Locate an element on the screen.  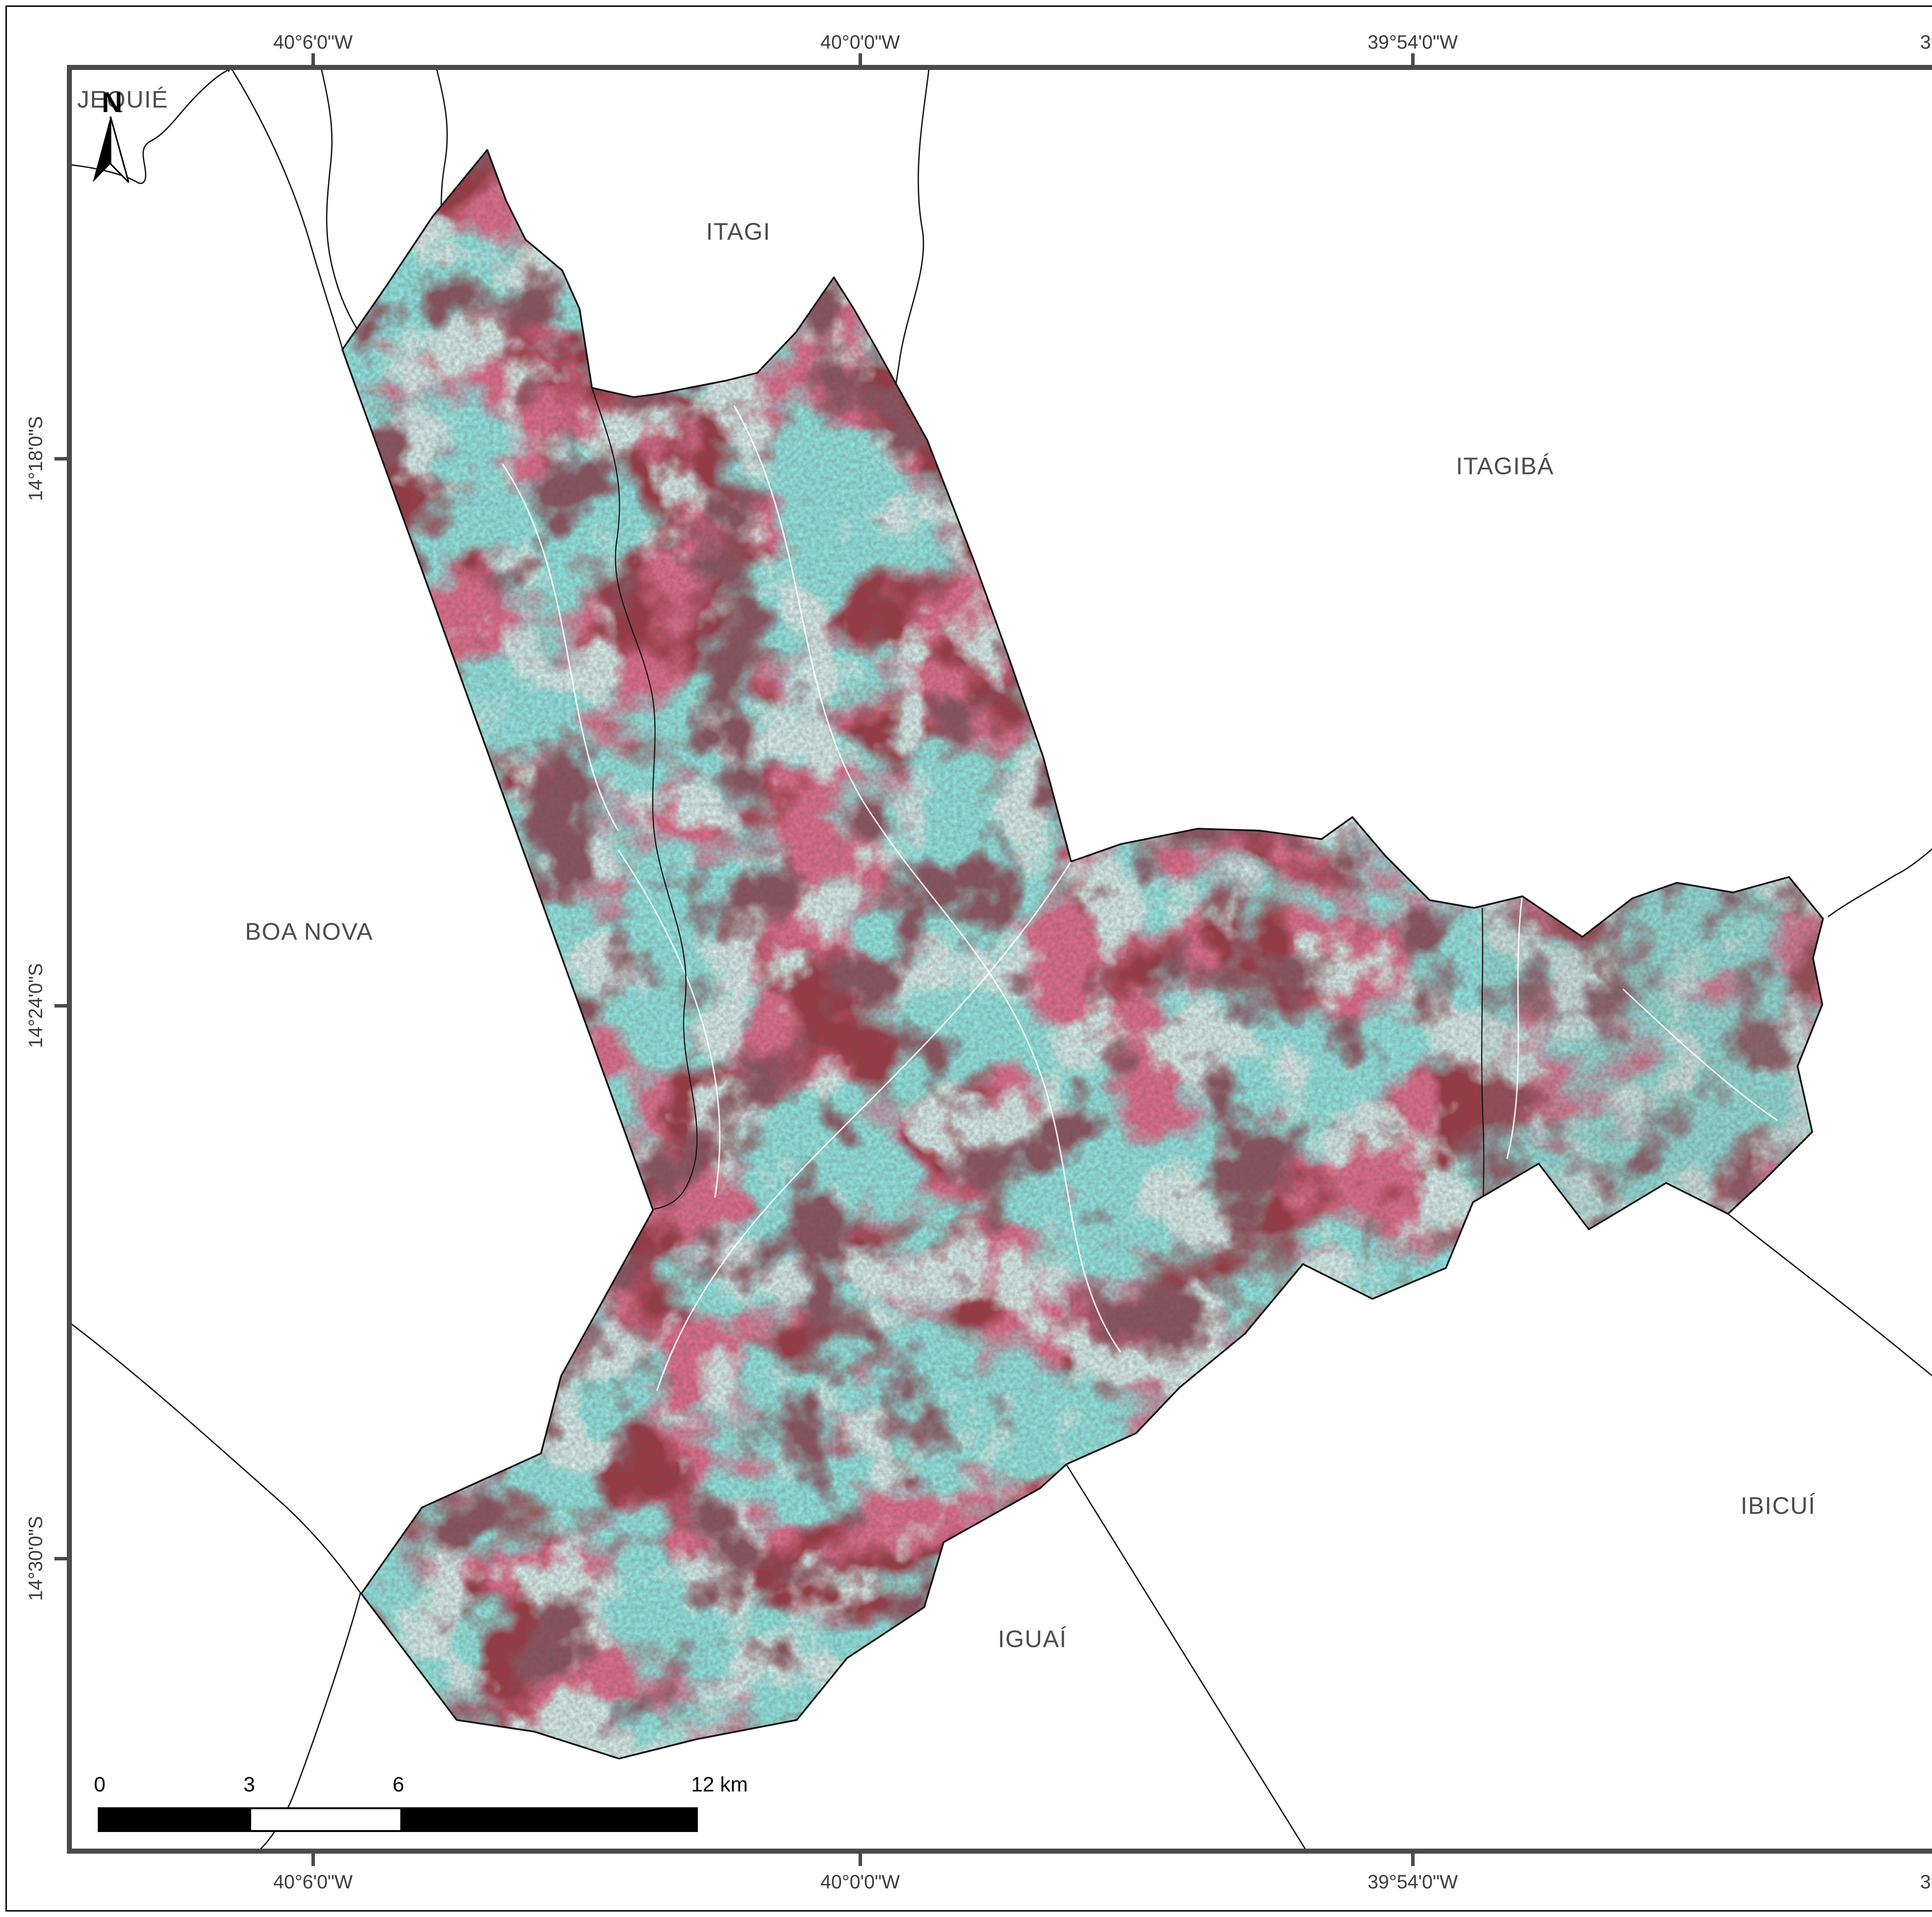
coord-label-top-3: 39°54'0"W is located at coordinates (1412, 42).